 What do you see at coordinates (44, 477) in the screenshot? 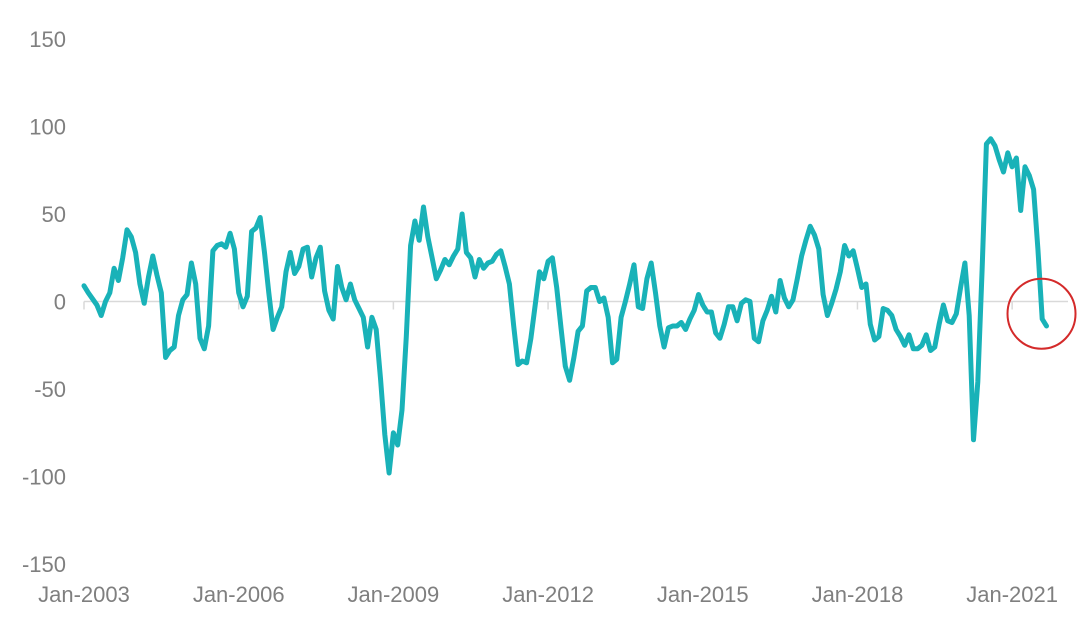
I see `y-tick-label: -100` at bounding box center [44, 477].